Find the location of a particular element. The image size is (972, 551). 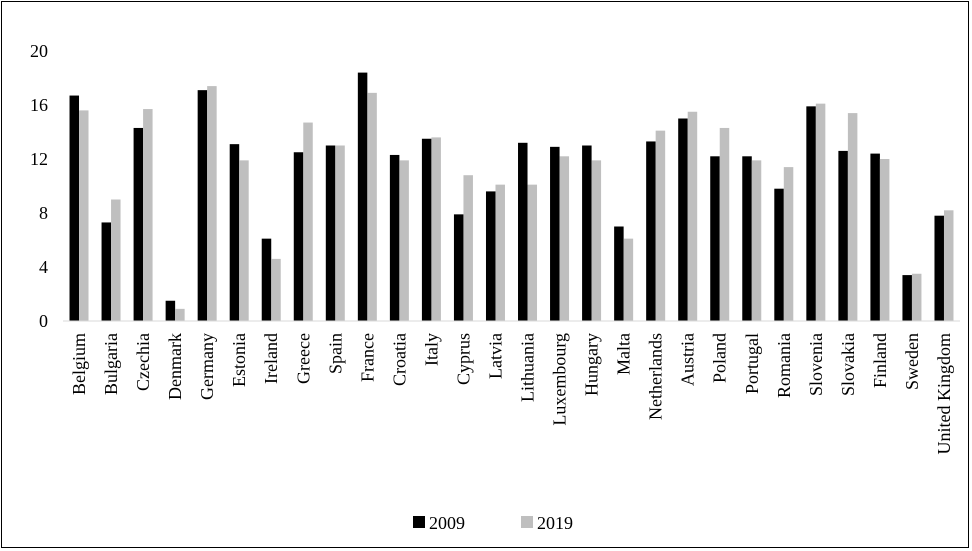

bar-2019-italy is located at coordinates (436, 229).